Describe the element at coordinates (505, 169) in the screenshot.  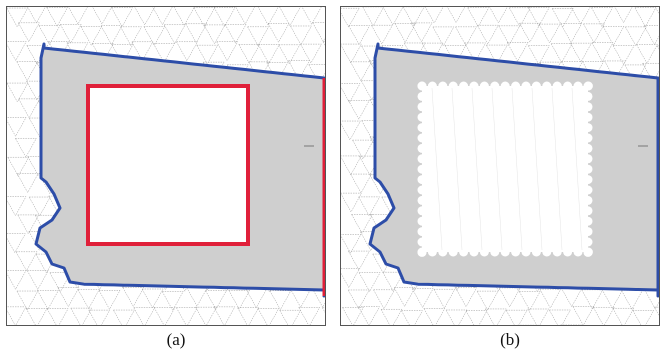
I see `inner-hole` at that location.